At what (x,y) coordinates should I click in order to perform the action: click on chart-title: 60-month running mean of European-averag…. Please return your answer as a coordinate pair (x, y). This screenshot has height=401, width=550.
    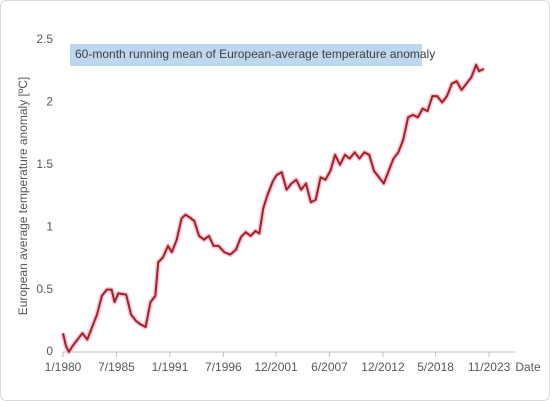
    Looking at the image, I should click on (255, 54).